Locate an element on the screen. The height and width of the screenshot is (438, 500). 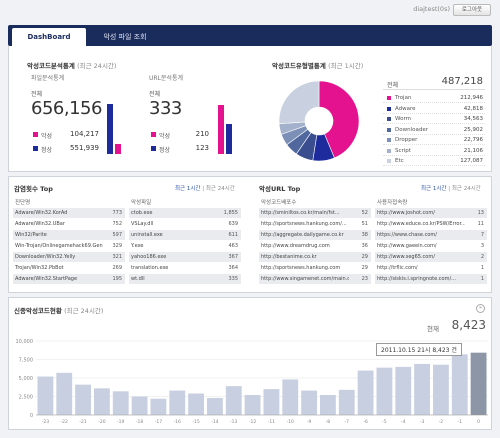
infection-file-row: ctob.exe 1,855 is located at coordinates (185, 213).